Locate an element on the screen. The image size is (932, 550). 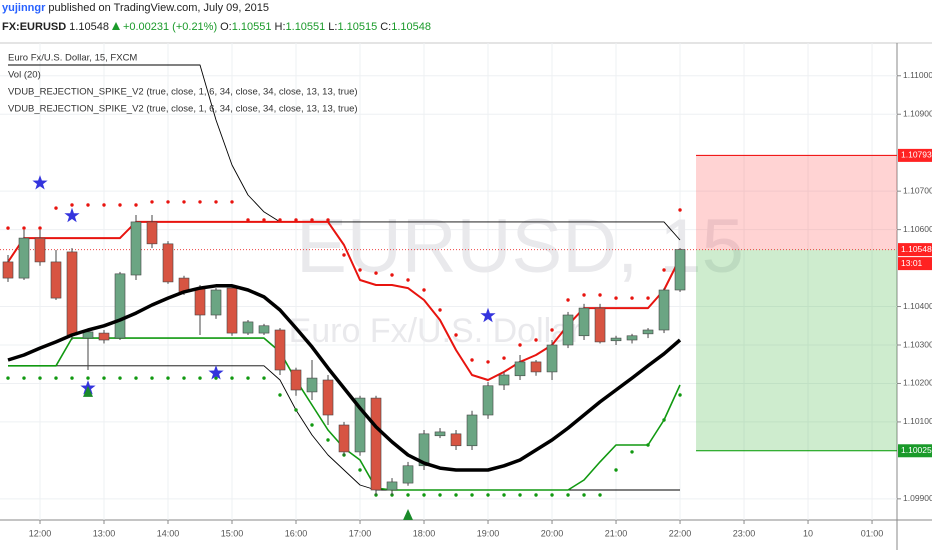
legend-entry: Vol (20) is located at coordinates (24, 75).